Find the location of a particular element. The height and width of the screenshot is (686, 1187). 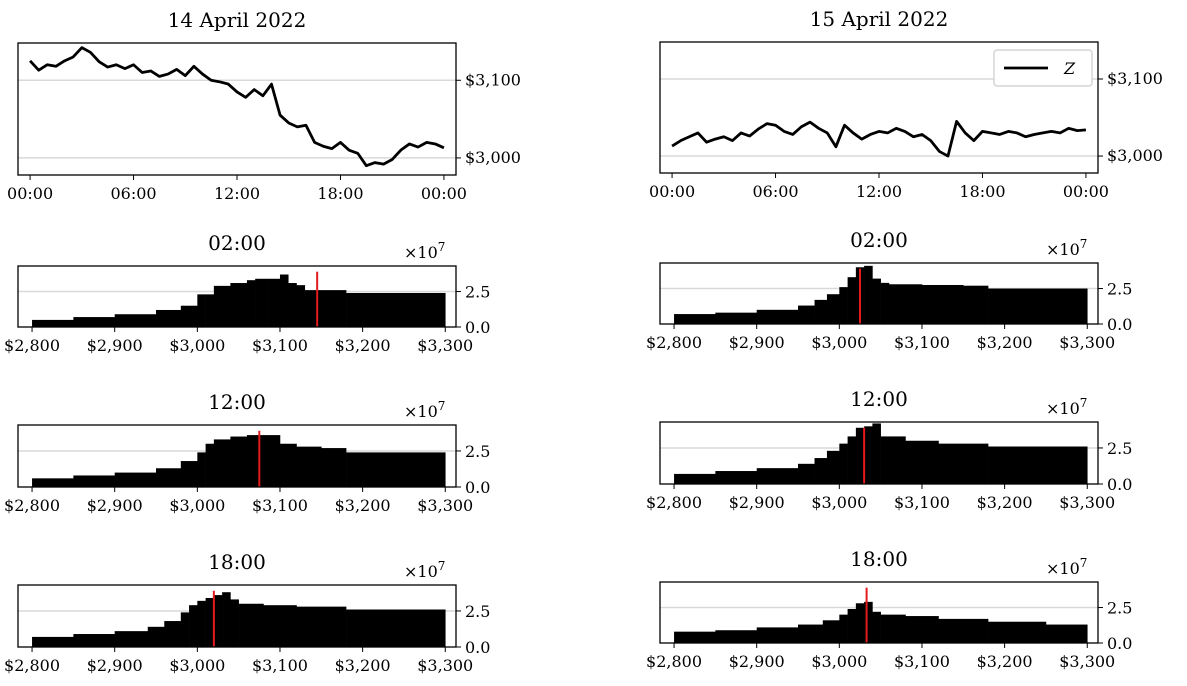

chart-title: 12:00 is located at coordinates (879, 399).